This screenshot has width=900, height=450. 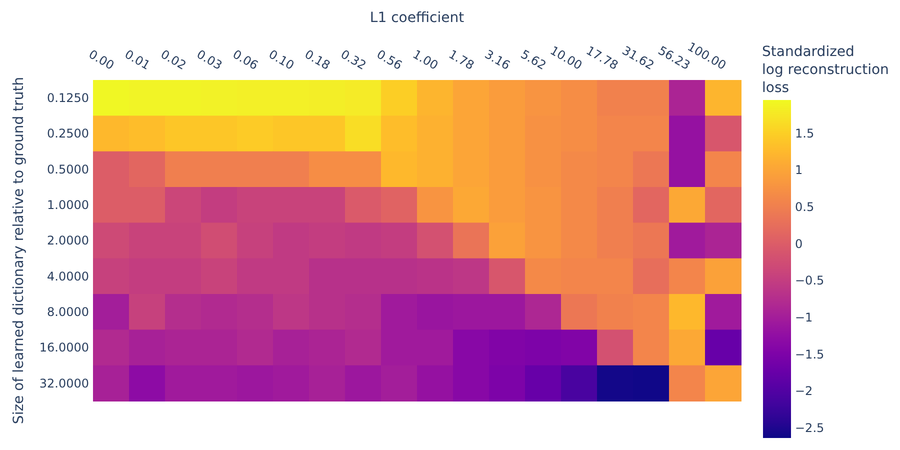 I want to click on y-axis-title: Size of learned dictionary relative to ground truth, so click(x=19, y=250).